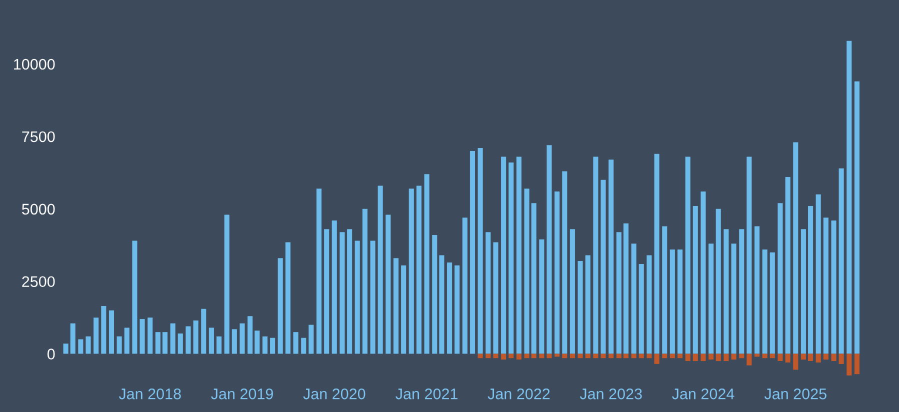  Describe the element at coordinates (34, 64) in the screenshot. I see `y-tick-label: 10000` at that location.